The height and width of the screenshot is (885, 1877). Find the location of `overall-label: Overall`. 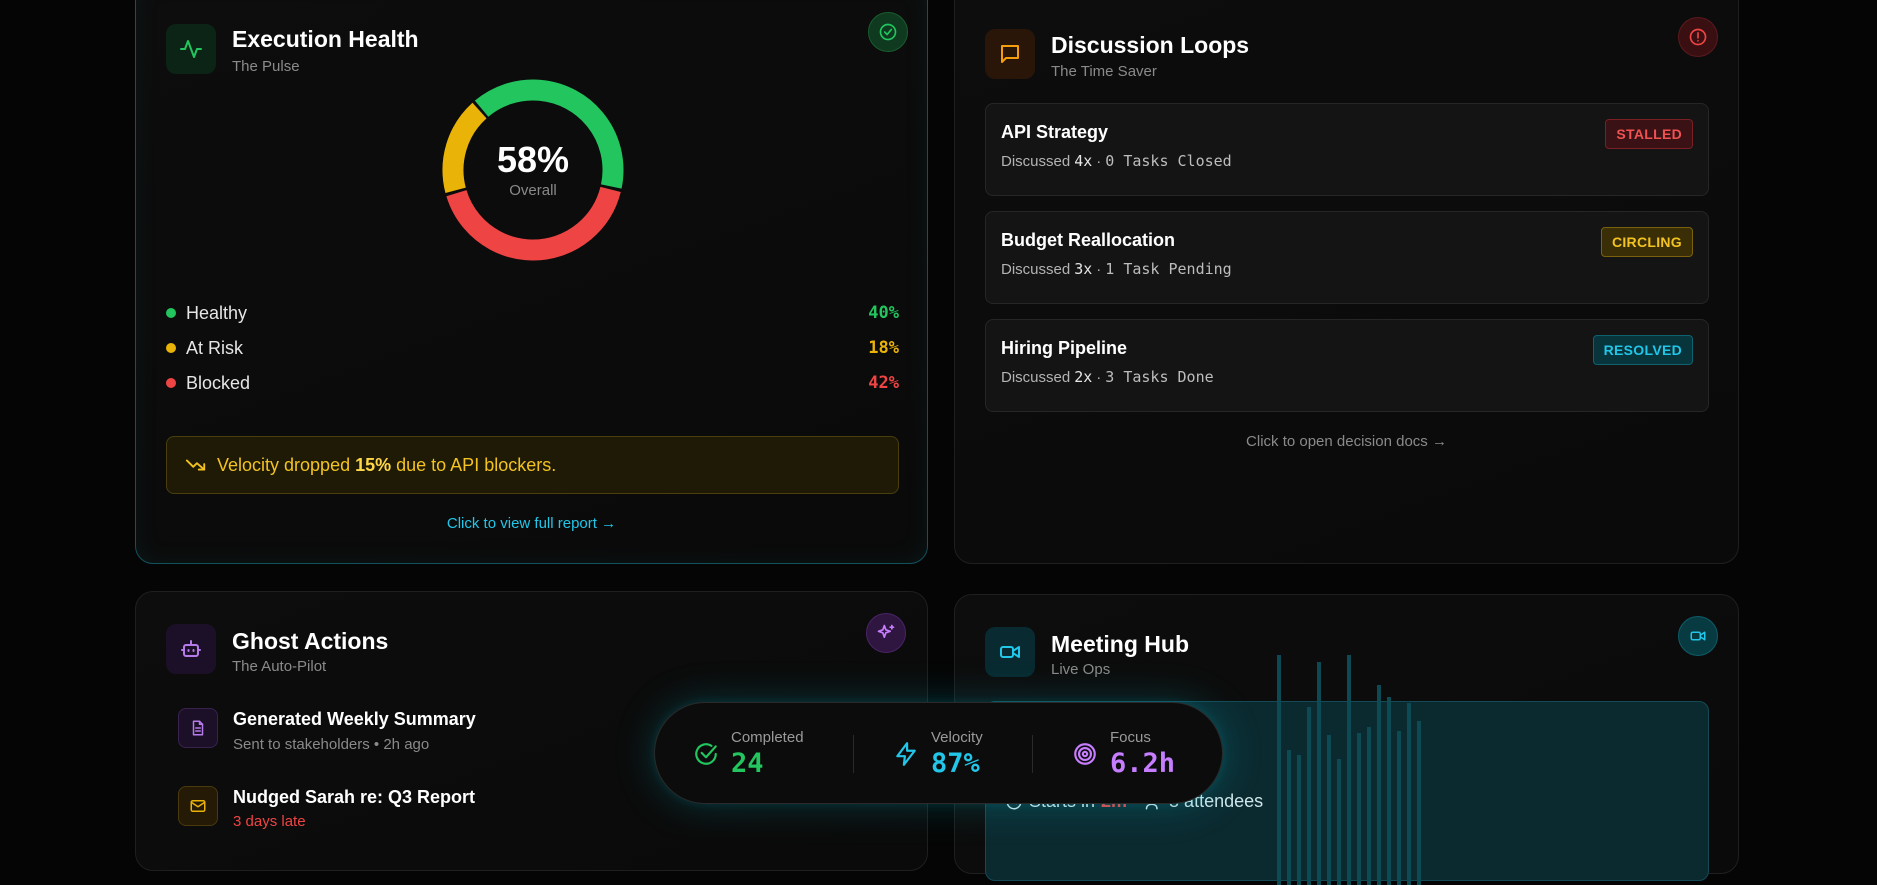

overall-label: Overall is located at coordinates (533, 190).